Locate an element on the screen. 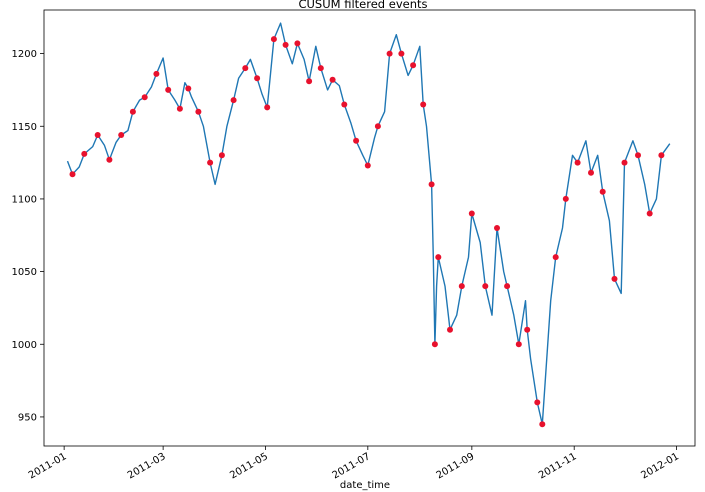 Image resolution: width=705 pixels, height=492 pixels. x-tick-label: 2011-03 is located at coordinates (147, 466).